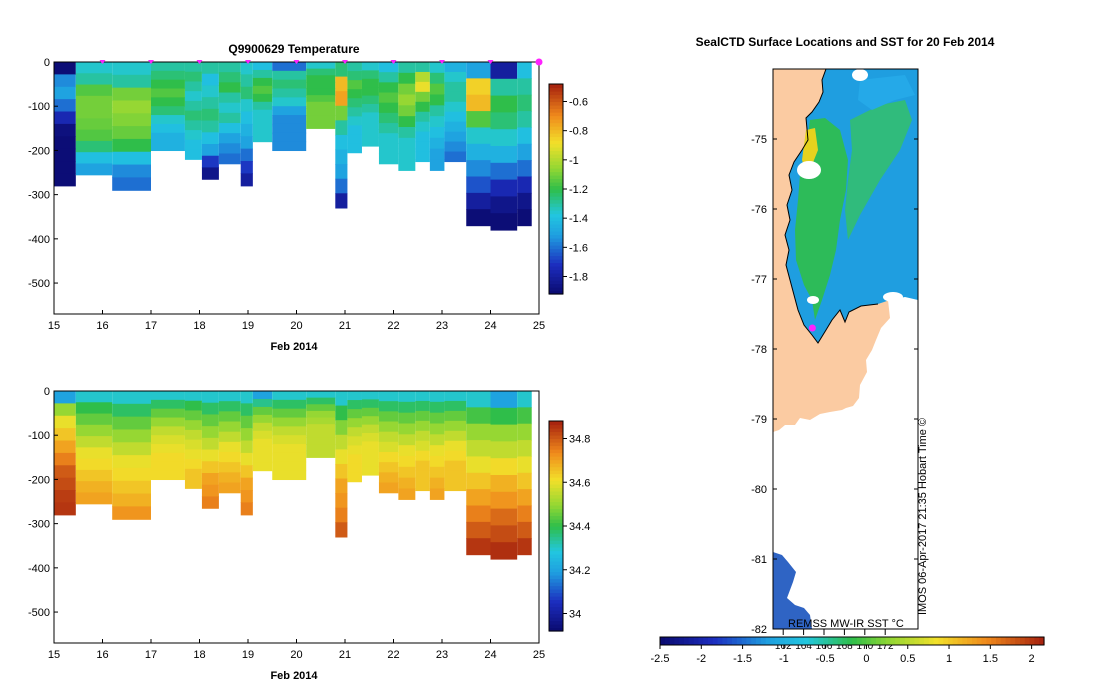 The width and height of the screenshot is (1099, 700). Describe the element at coordinates (296, 62) in the screenshot. I see `surface-marker` at that location.